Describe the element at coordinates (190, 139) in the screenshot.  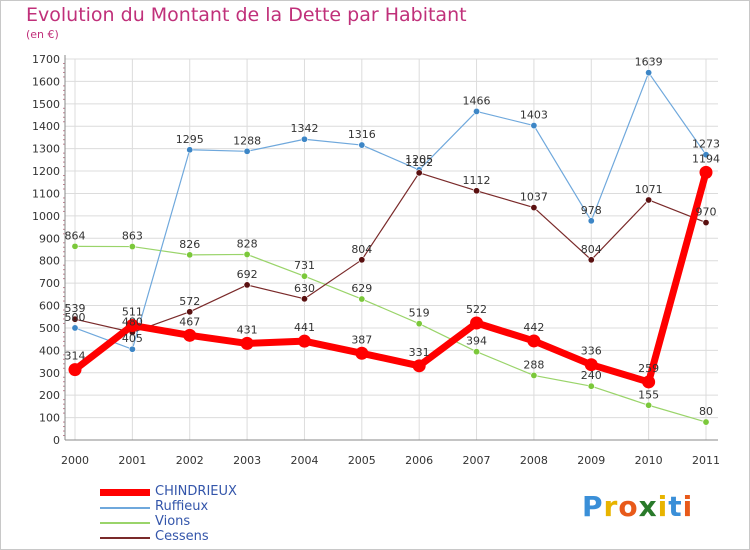
I see `data-label-ruffieux: 1295` at that location.